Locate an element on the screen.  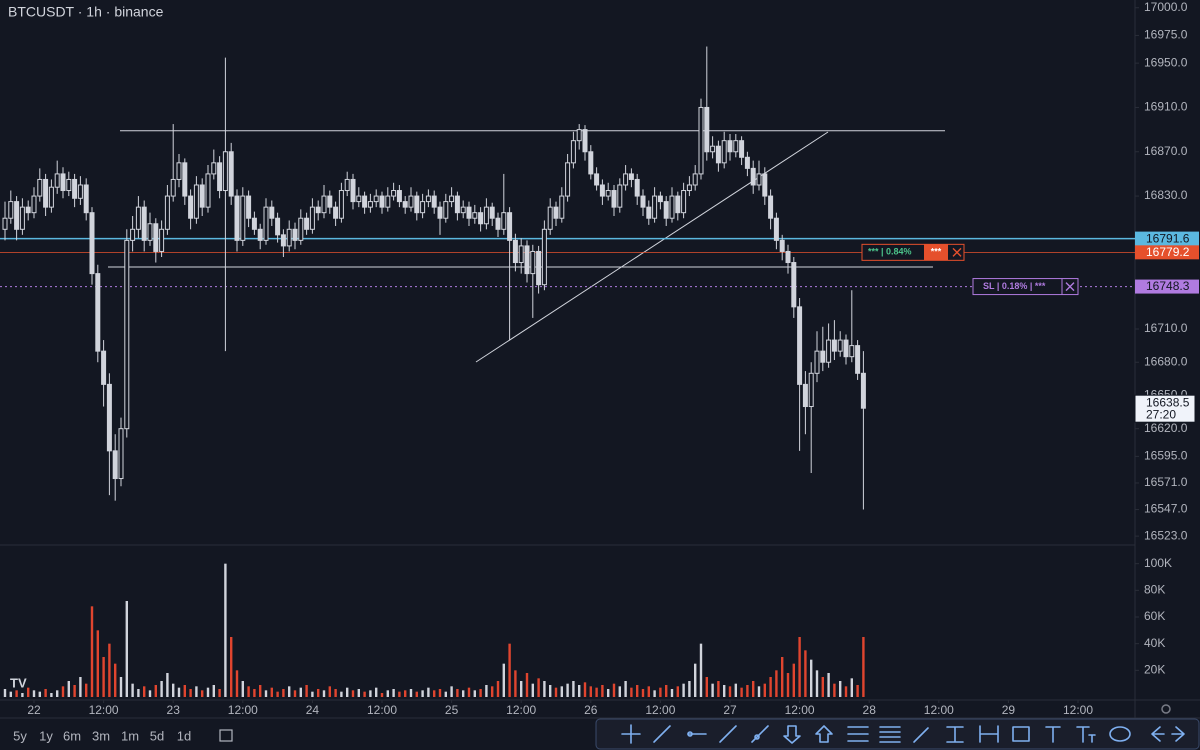
y-tick-label: 16680.0 is located at coordinates (1166, 361).